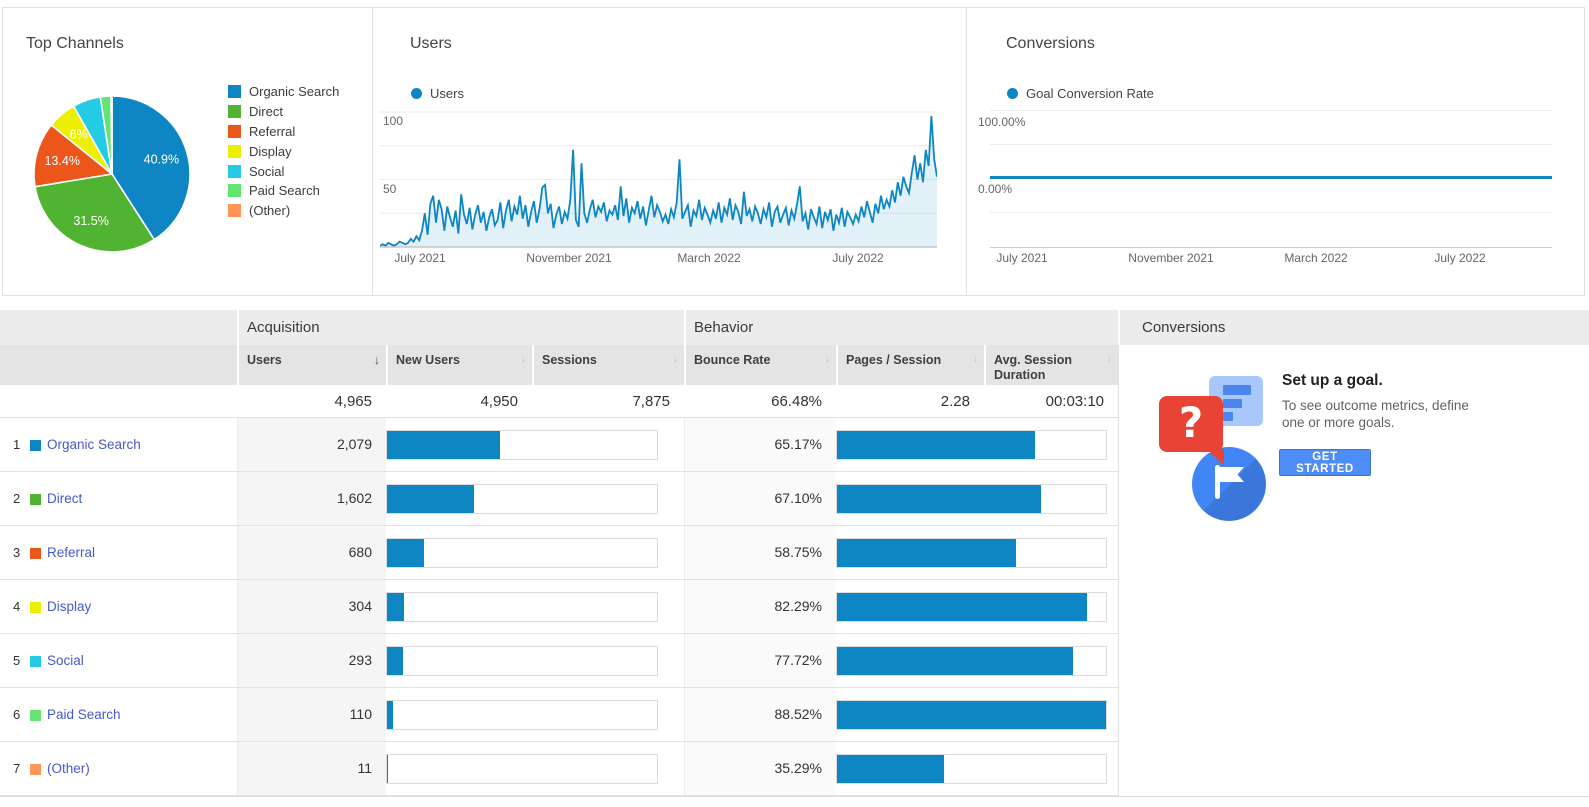  What do you see at coordinates (428, 360) in the screenshot?
I see `col-label: New Users` at bounding box center [428, 360].